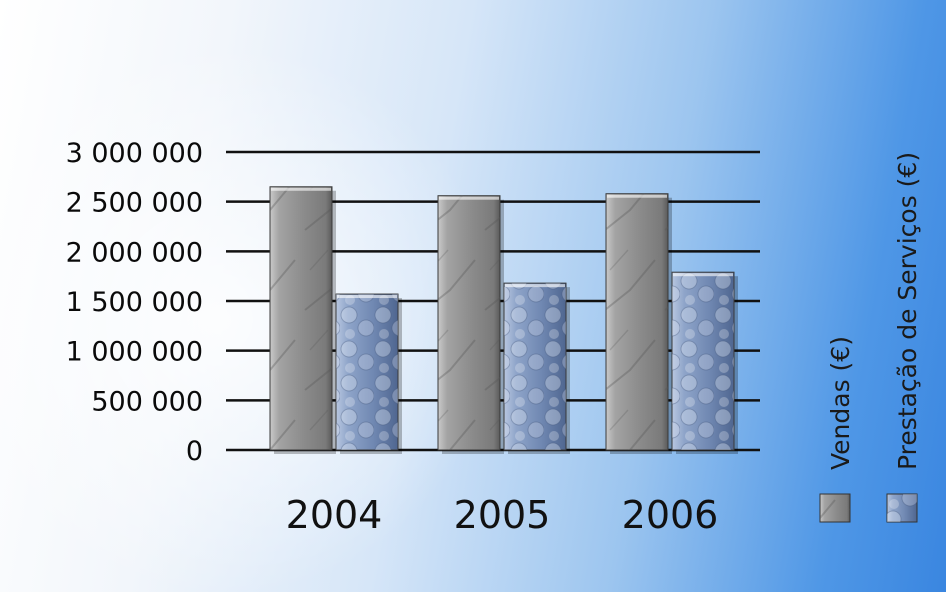  I want to click on y-tick-label: 2 000 000, so click(134, 252).